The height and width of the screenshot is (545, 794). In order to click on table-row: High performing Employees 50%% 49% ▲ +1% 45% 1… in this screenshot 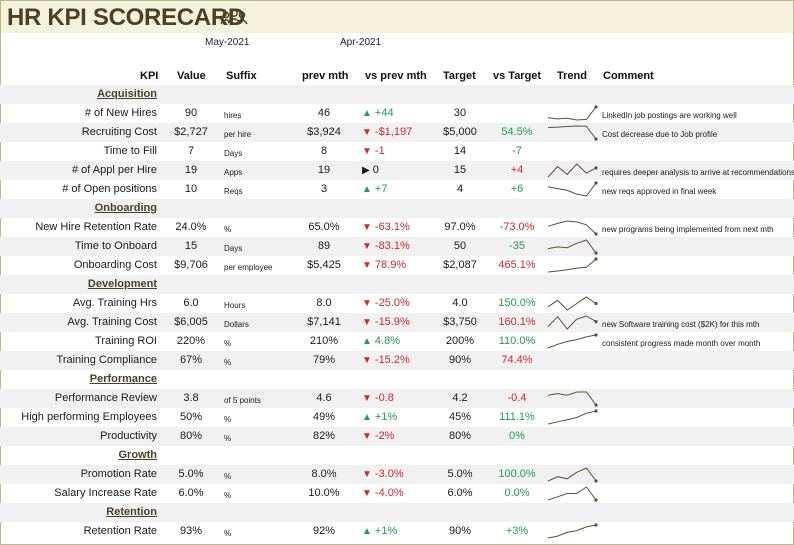, I will do `click(397, 417)`.